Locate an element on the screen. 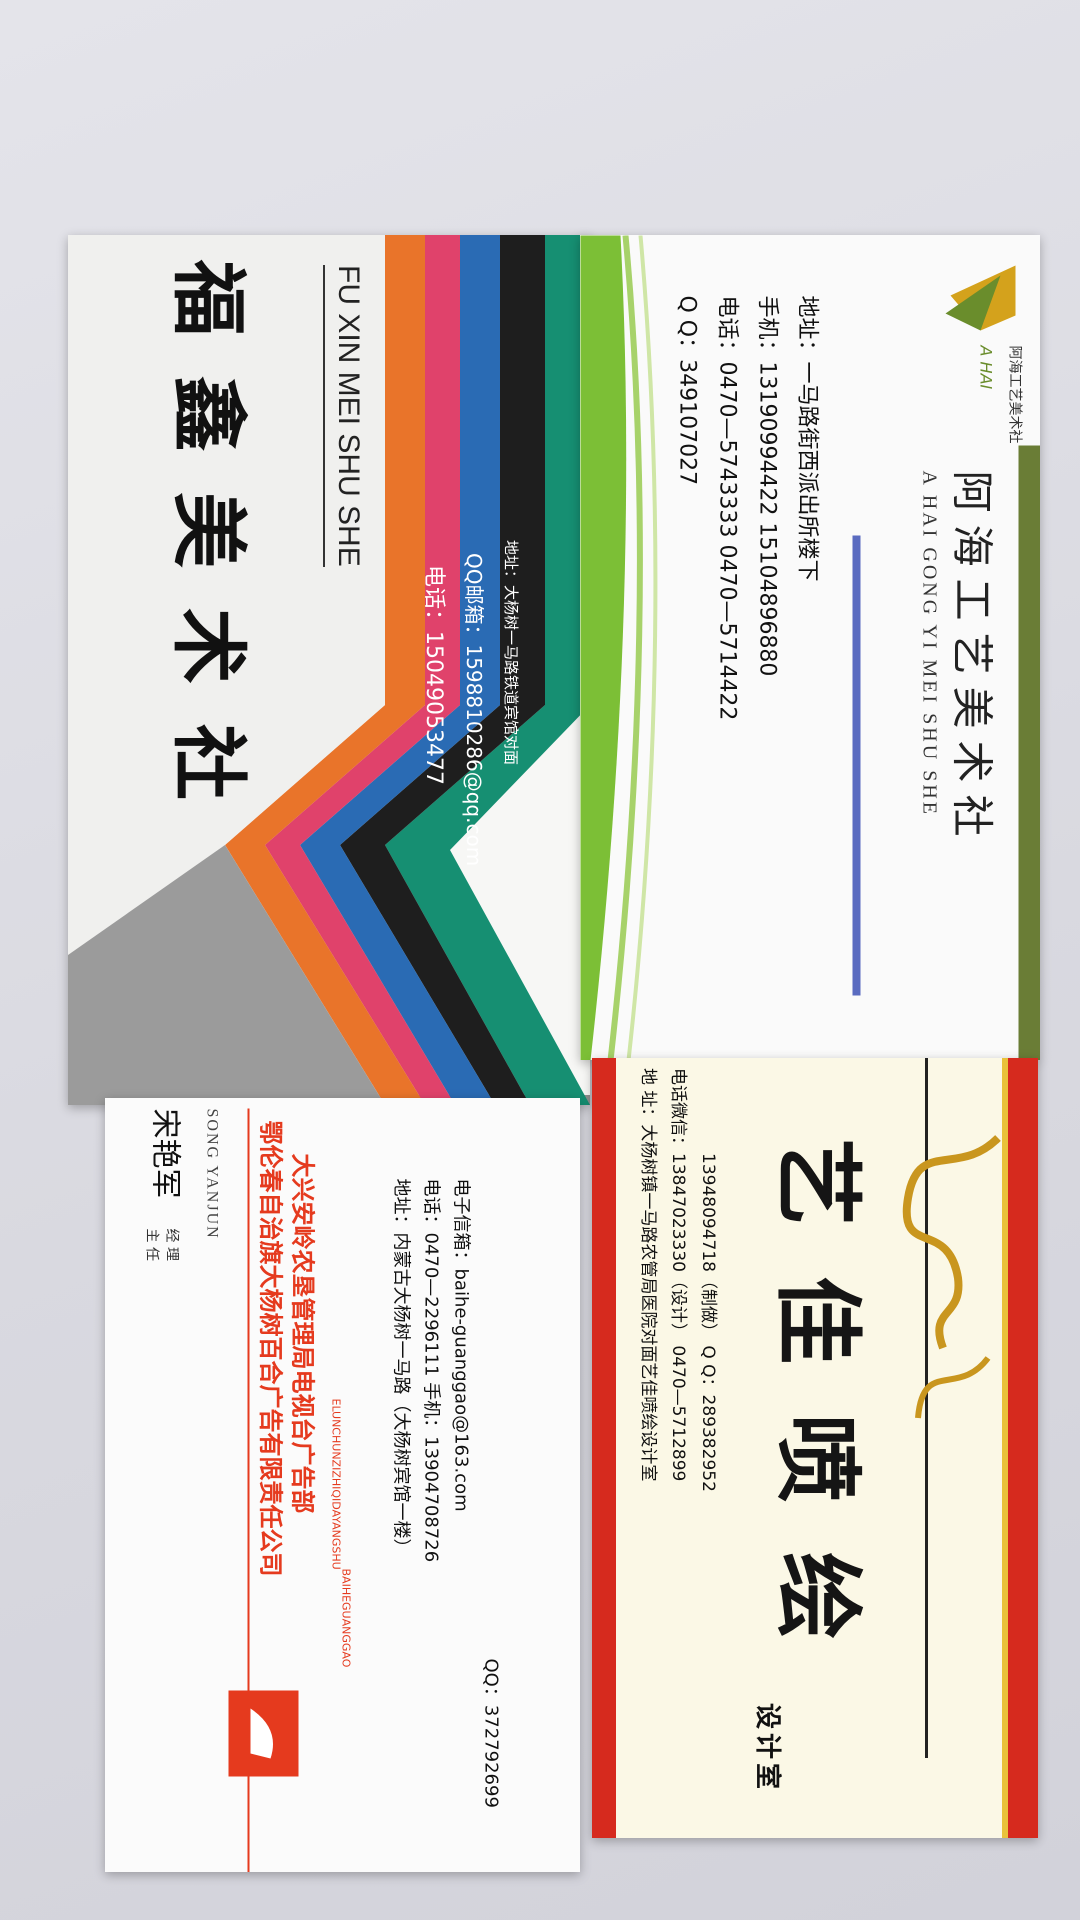 The width and height of the screenshot is (1080, 1920). shop-pinyin: FU XIN MEI SHU SHE is located at coordinates (344, 416).